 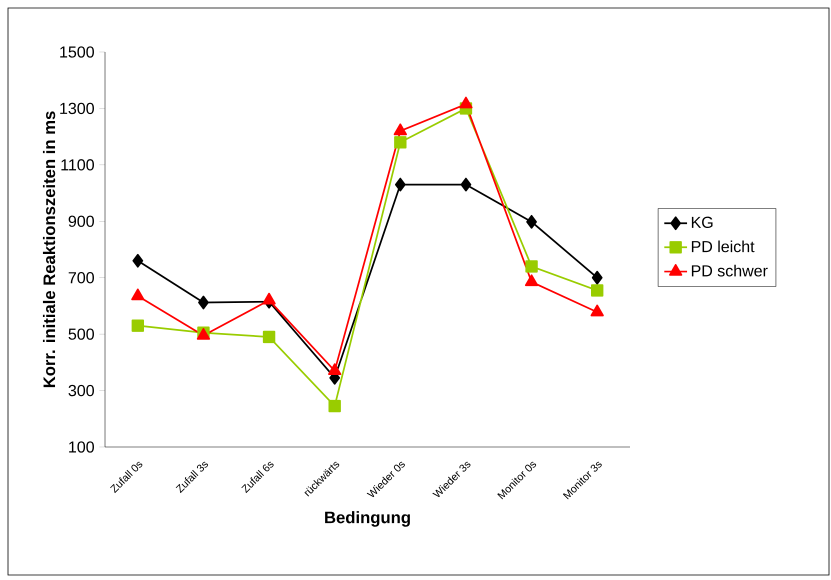 What do you see at coordinates (81, 390) in the screenshot?
I see `y-tick-label: 300` at bounding box center [81, 390].